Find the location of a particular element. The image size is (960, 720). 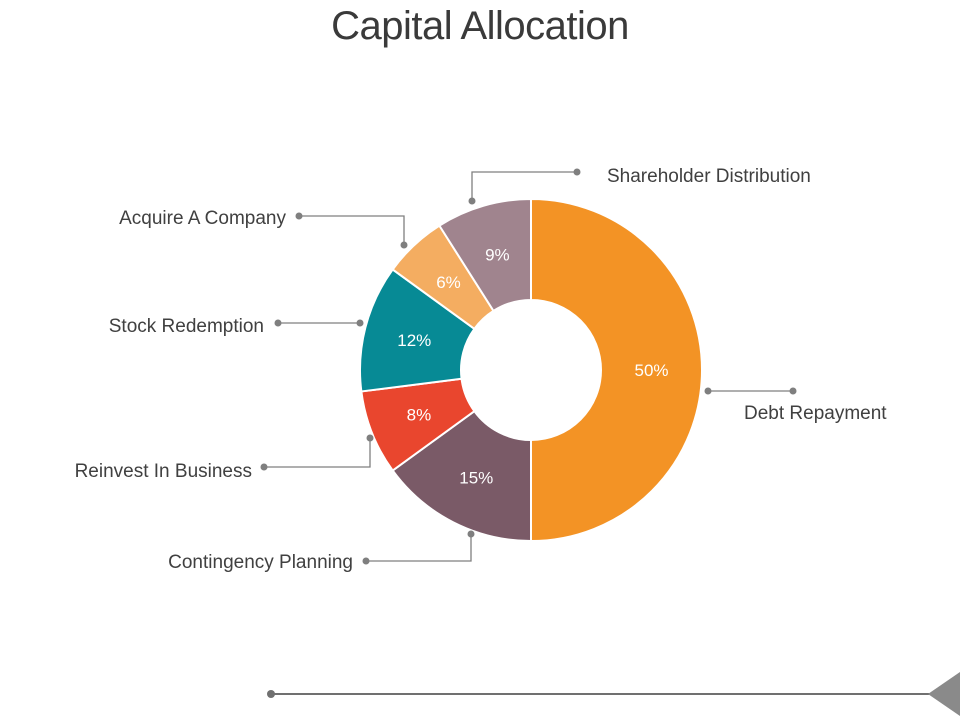

leader-dot-reinvest-in-business-end is located at coordinates (264, 467).